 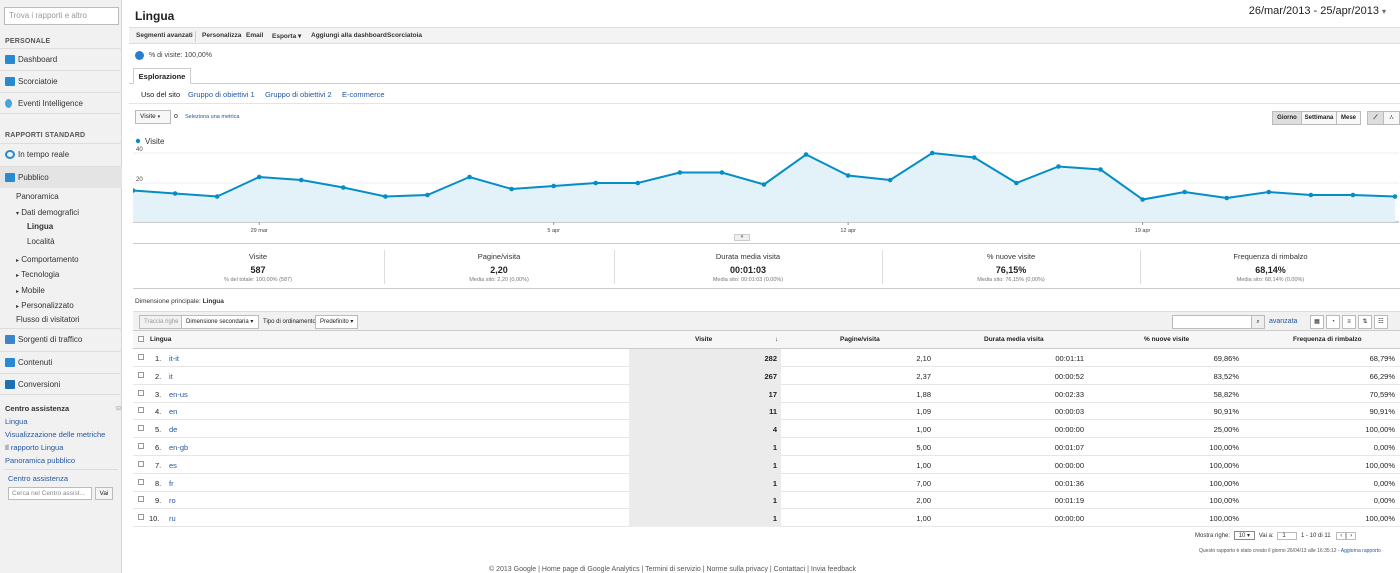 What do you see at coordinates (1365, 322) in the screenshot?
I see `comparison-view-icon: ⇅` at bounding box center [1365, 322].